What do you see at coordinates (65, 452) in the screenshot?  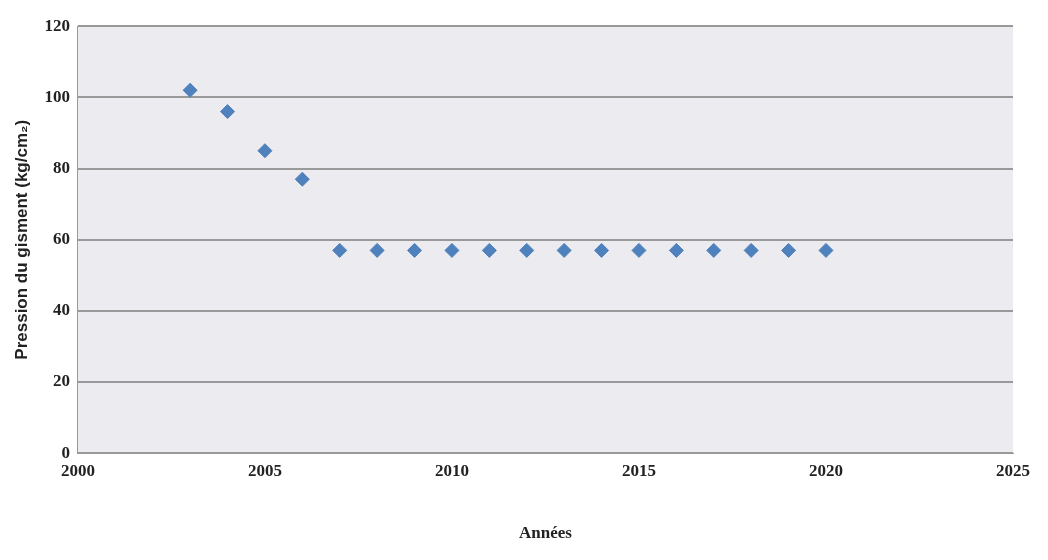 I see `y-tick-label: 0` at bounding box center [65, 452].